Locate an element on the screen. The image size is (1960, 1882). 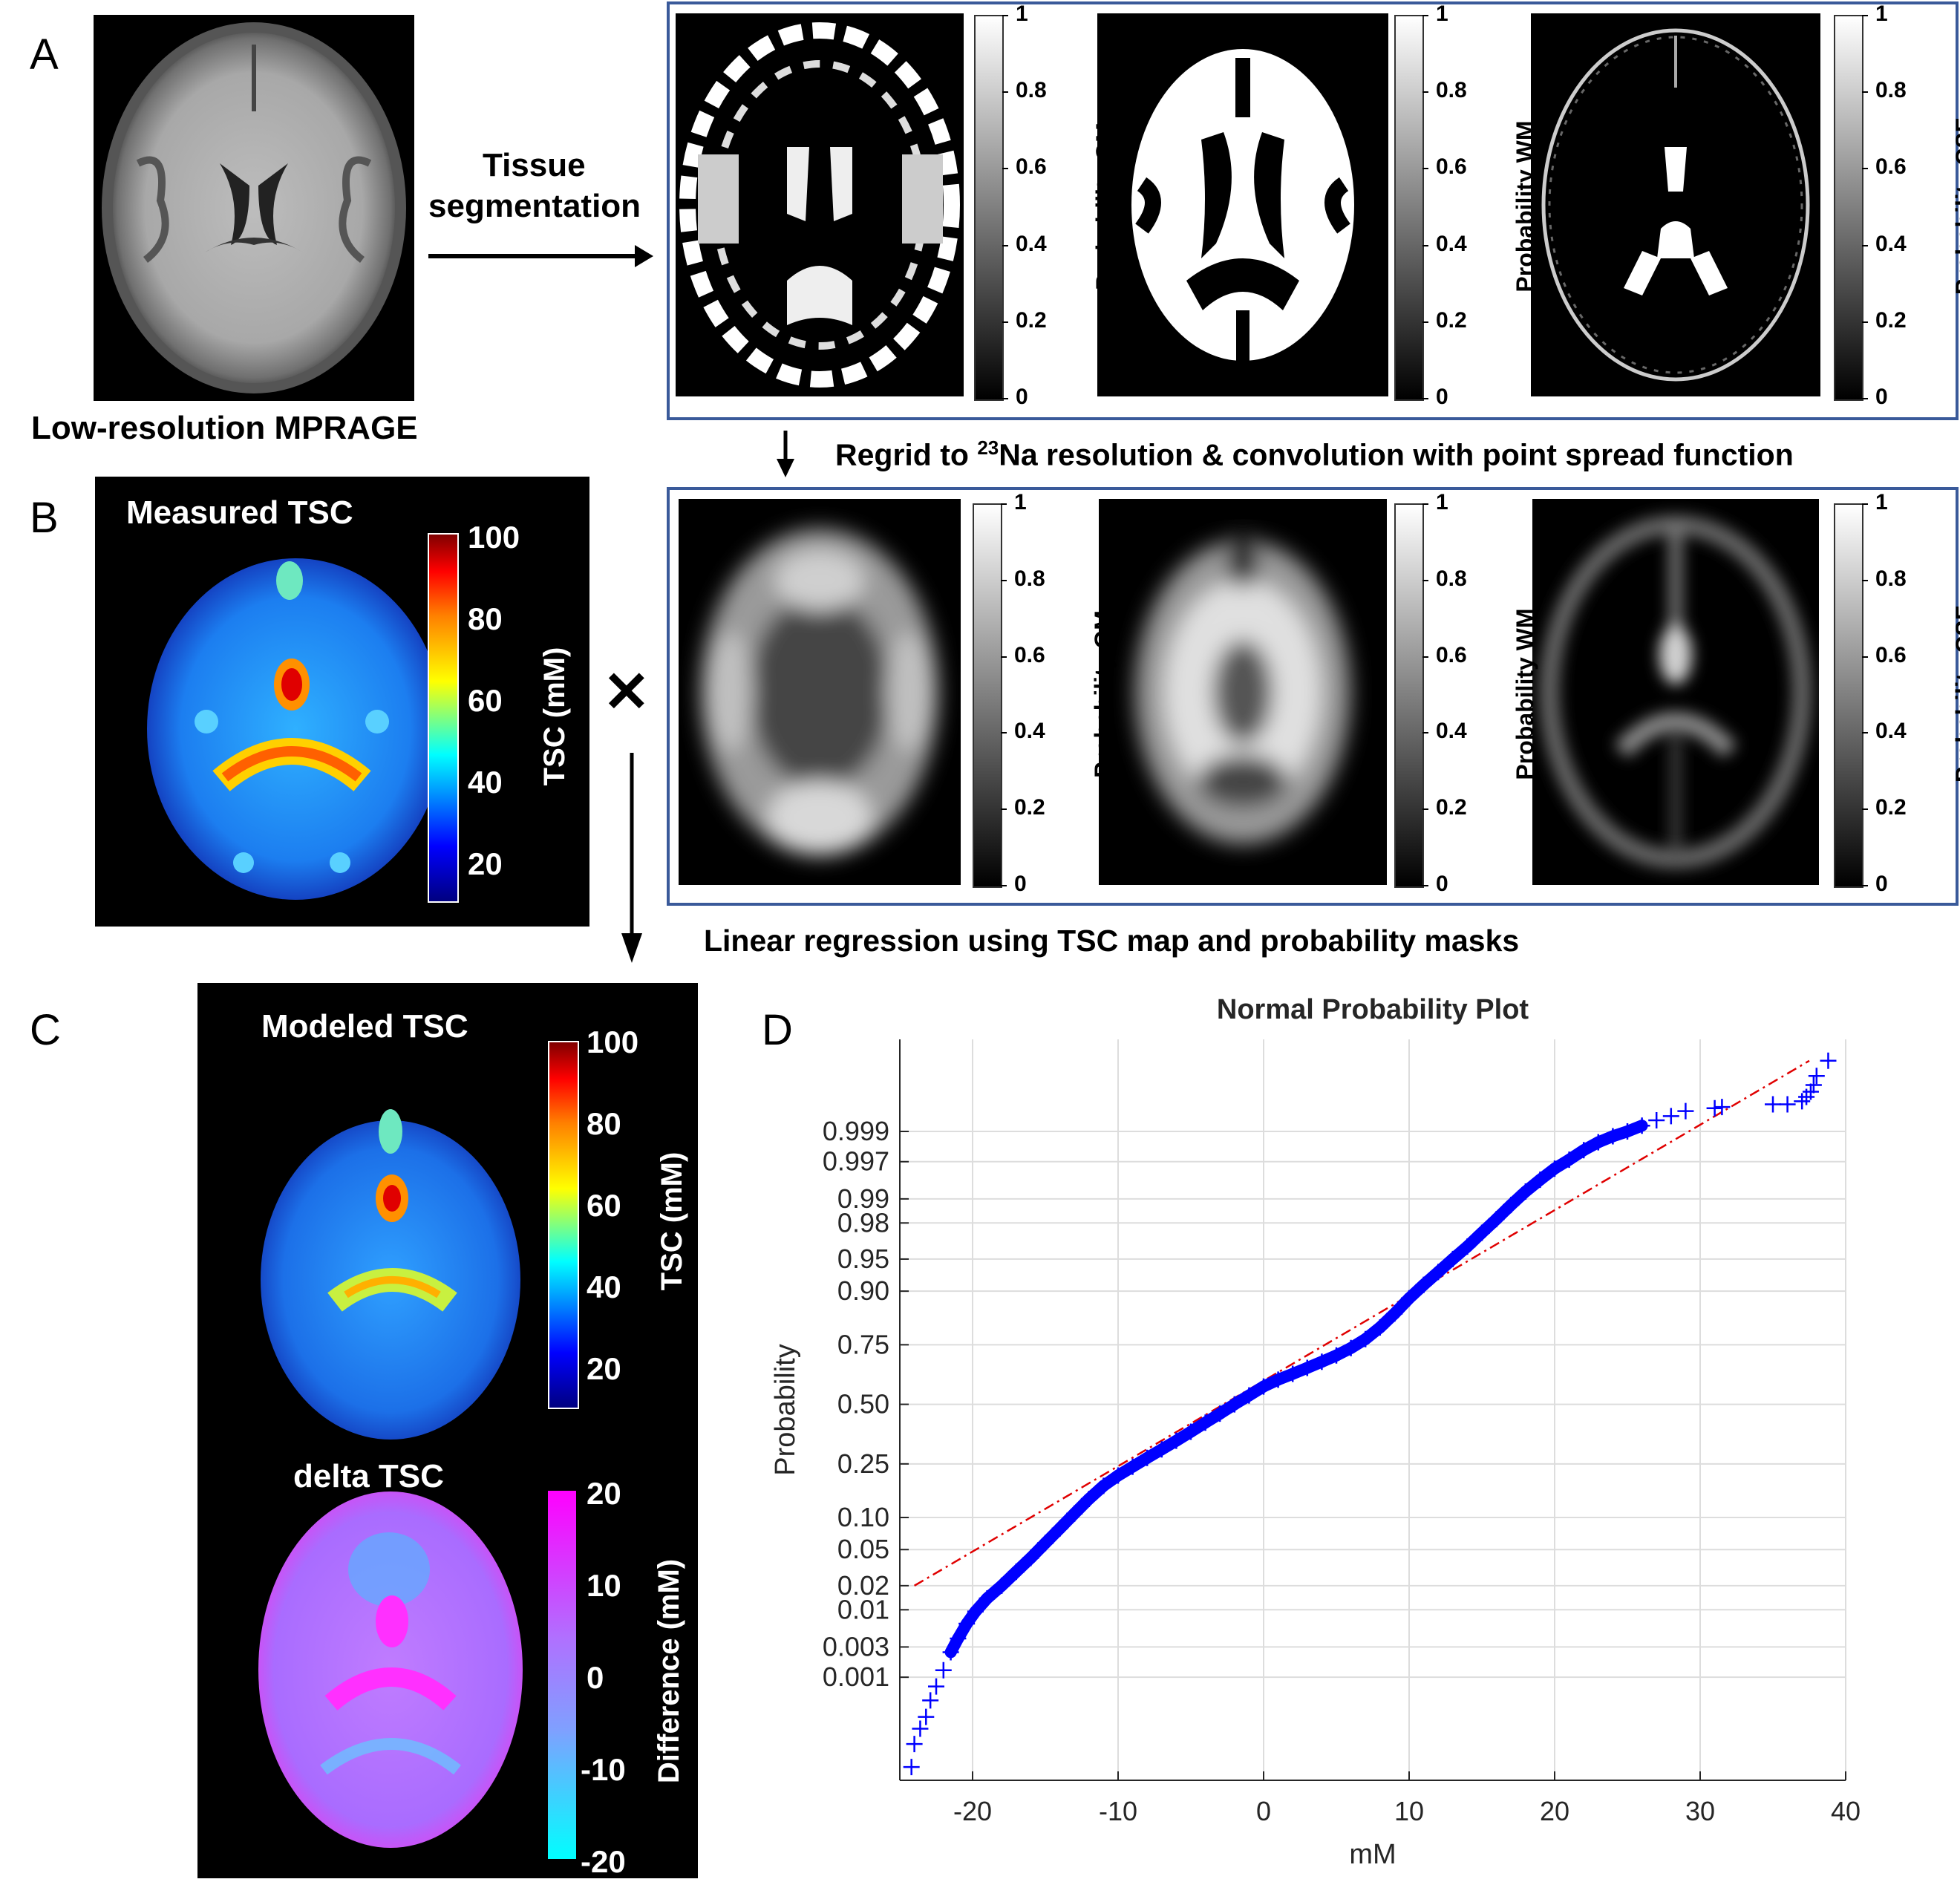
x-tick-label: 30 is located at coordinates (1700, 1811).